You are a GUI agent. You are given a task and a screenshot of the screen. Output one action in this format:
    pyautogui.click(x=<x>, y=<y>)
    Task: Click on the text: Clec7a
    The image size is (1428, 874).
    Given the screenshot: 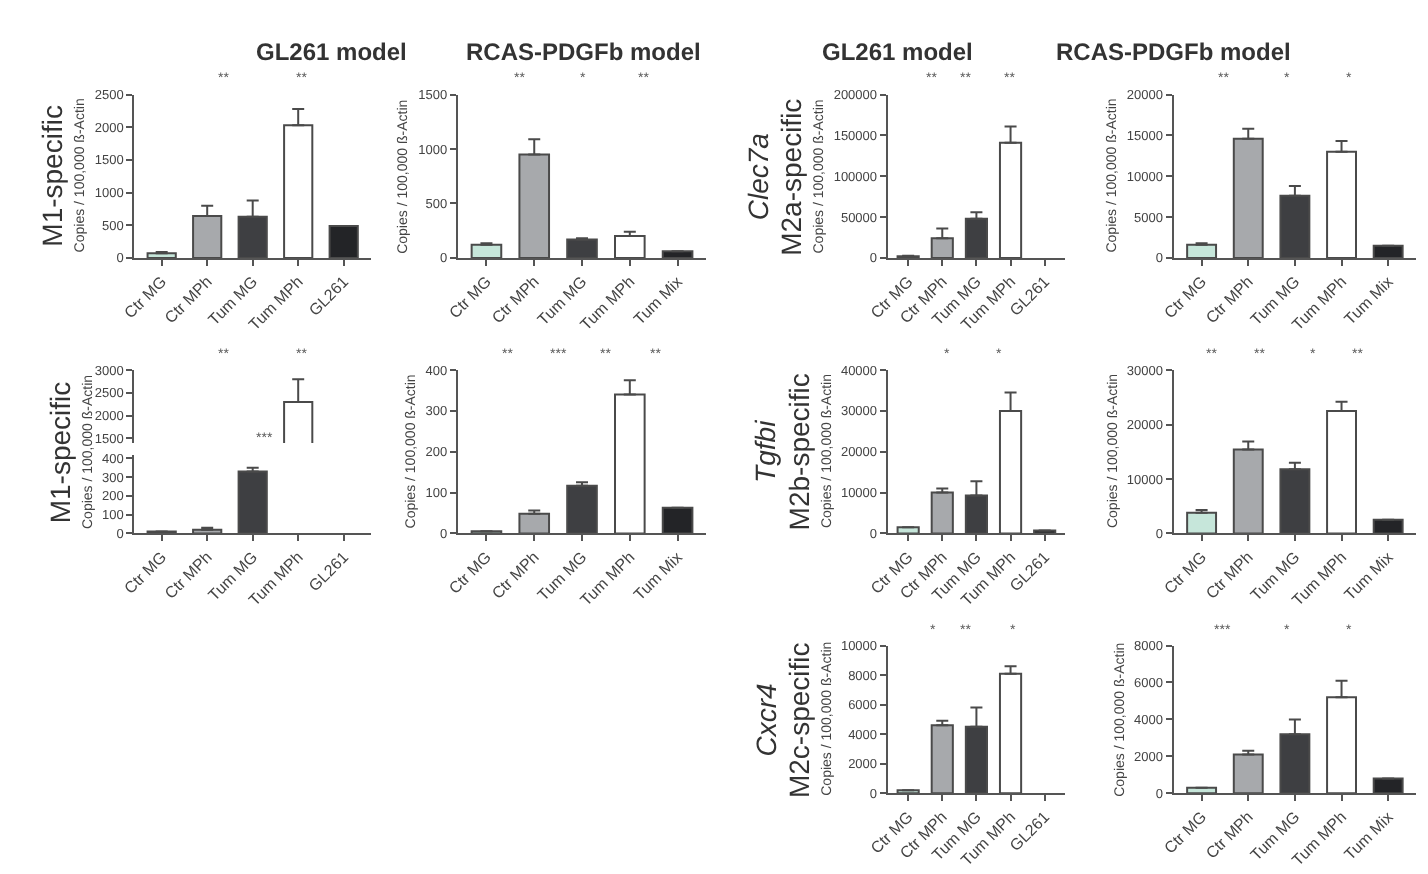 What is the action you would take?
    pyautogui.click(x=757, y=176)
    